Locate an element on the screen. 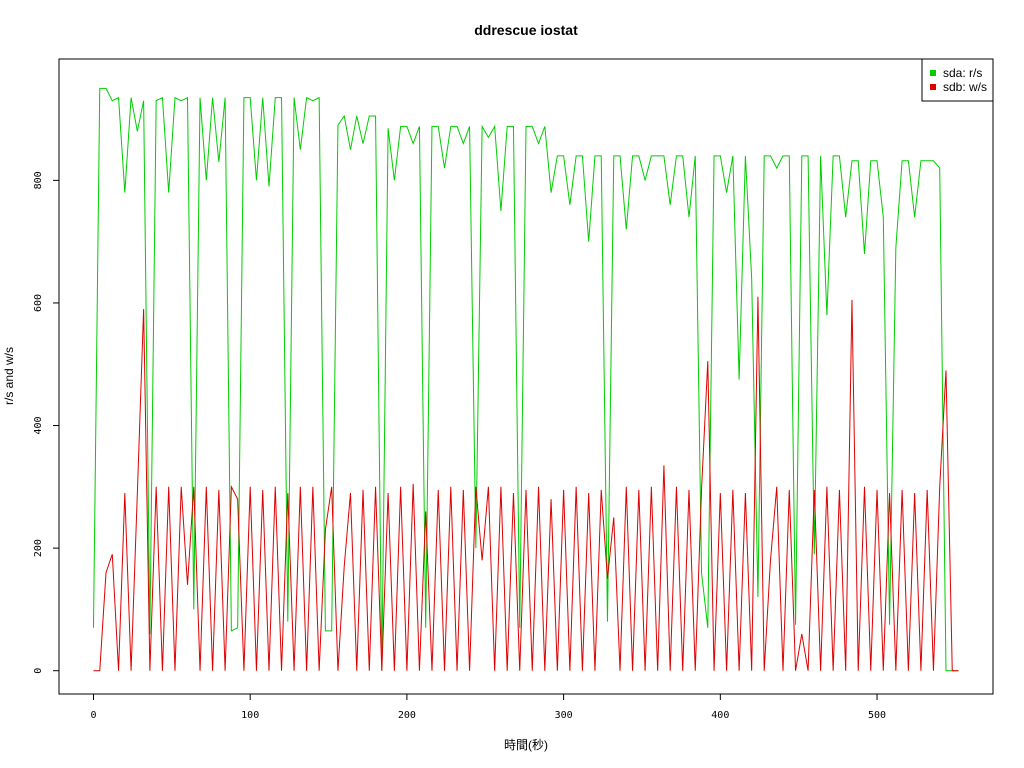 The width and height of the screenshot is (1024, 768). y-axis-label: r/s and w/s is located at coordinates (9, 376).